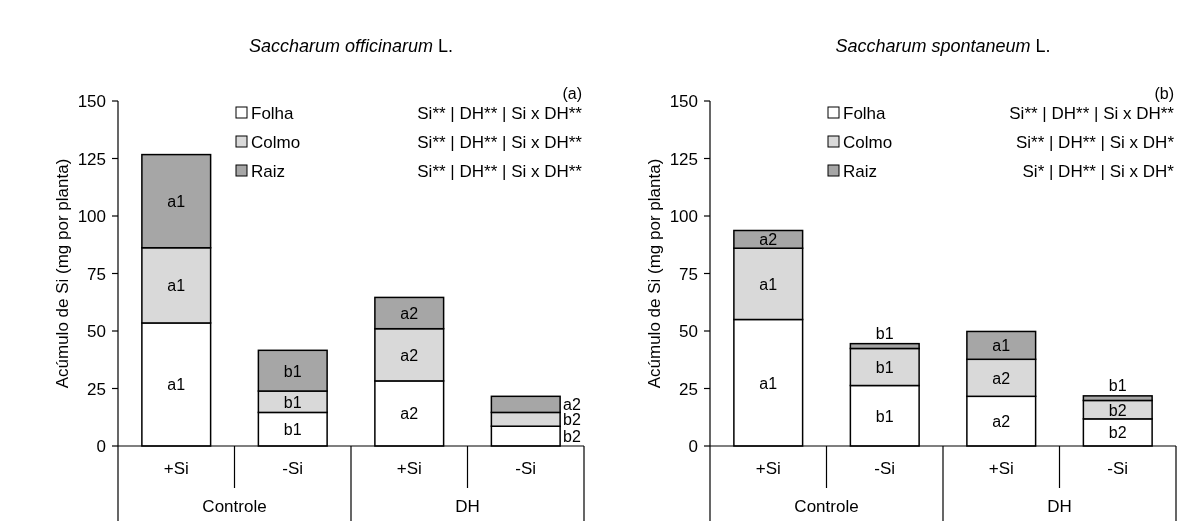 The height and width of the screenshot is (521, 1184). What do you see at coordinates (1164, 93) in the screenshot?
I see `annotation: (b)` at bounding box center [1164, 93].